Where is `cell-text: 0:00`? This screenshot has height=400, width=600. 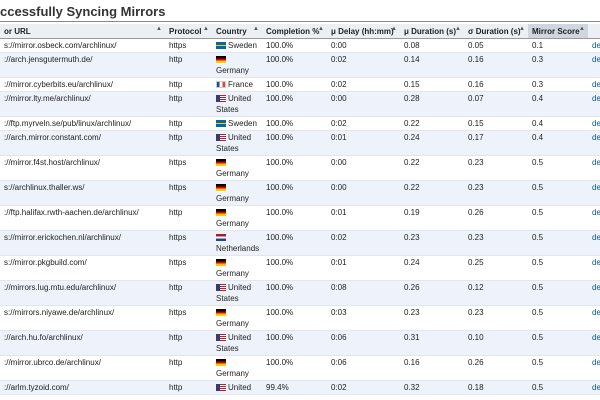 cell-text: 0:00 is located at coordinates (339, 45).